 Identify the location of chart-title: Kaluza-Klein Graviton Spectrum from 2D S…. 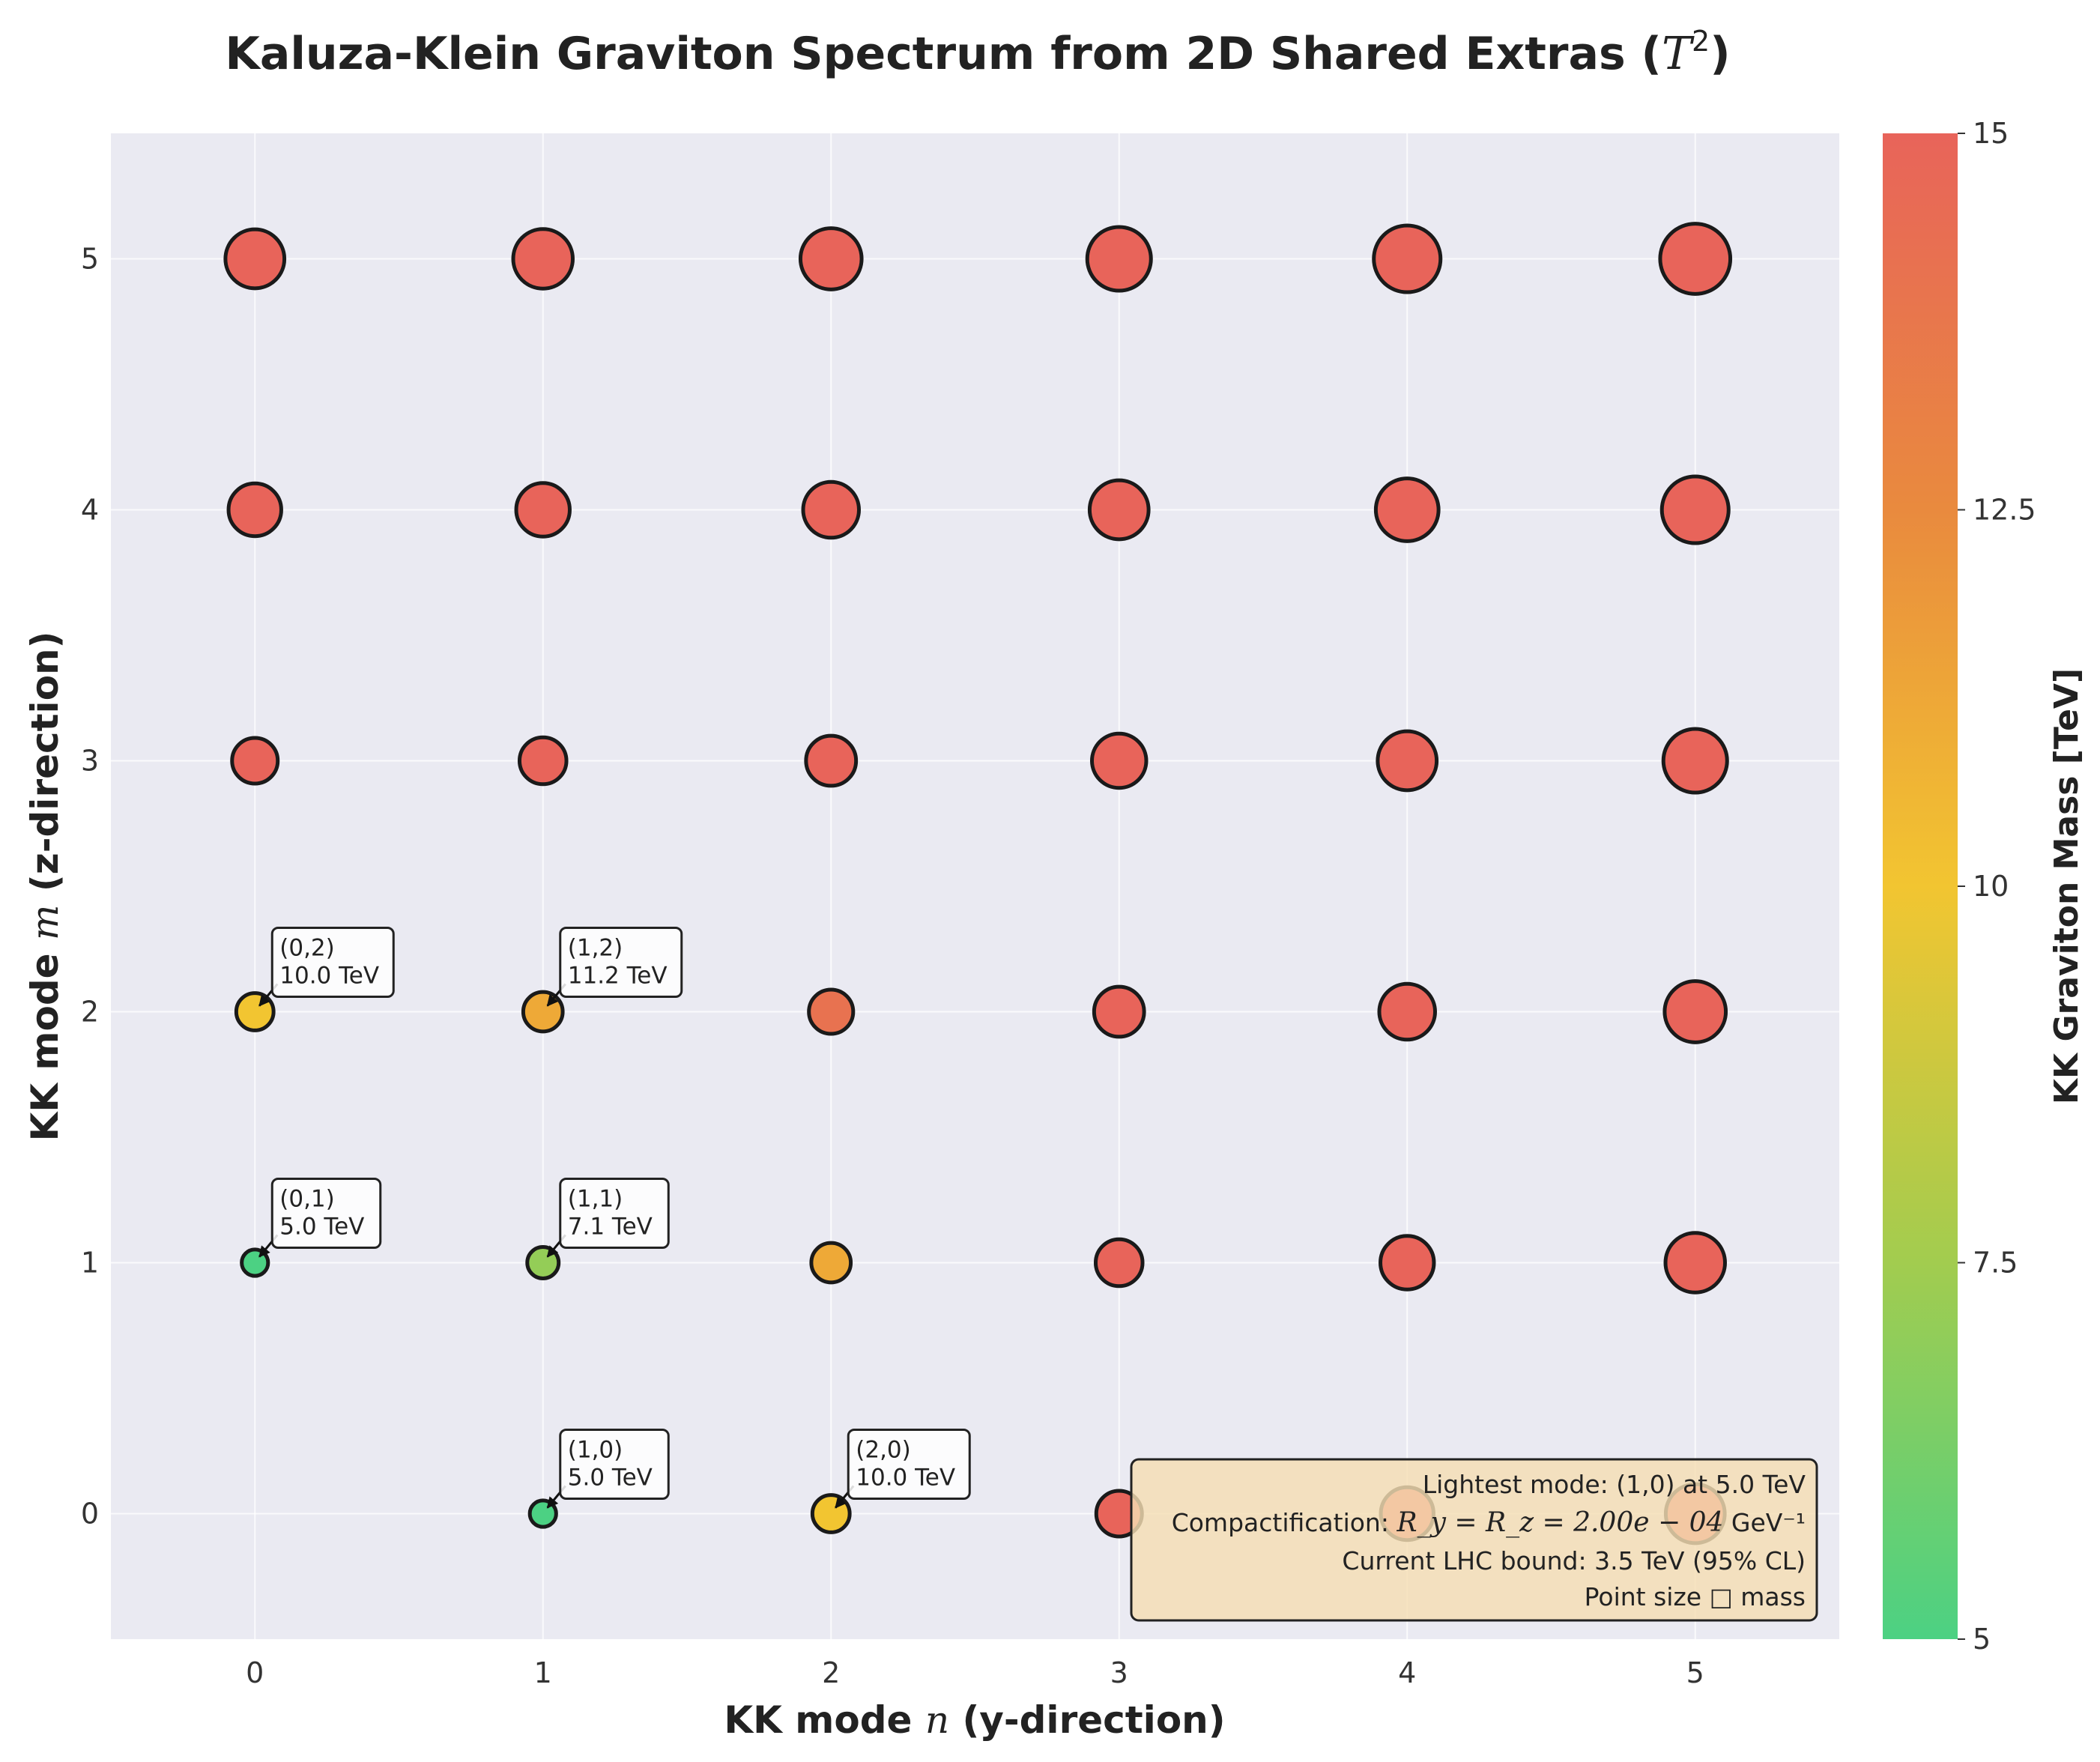
(978, 52).